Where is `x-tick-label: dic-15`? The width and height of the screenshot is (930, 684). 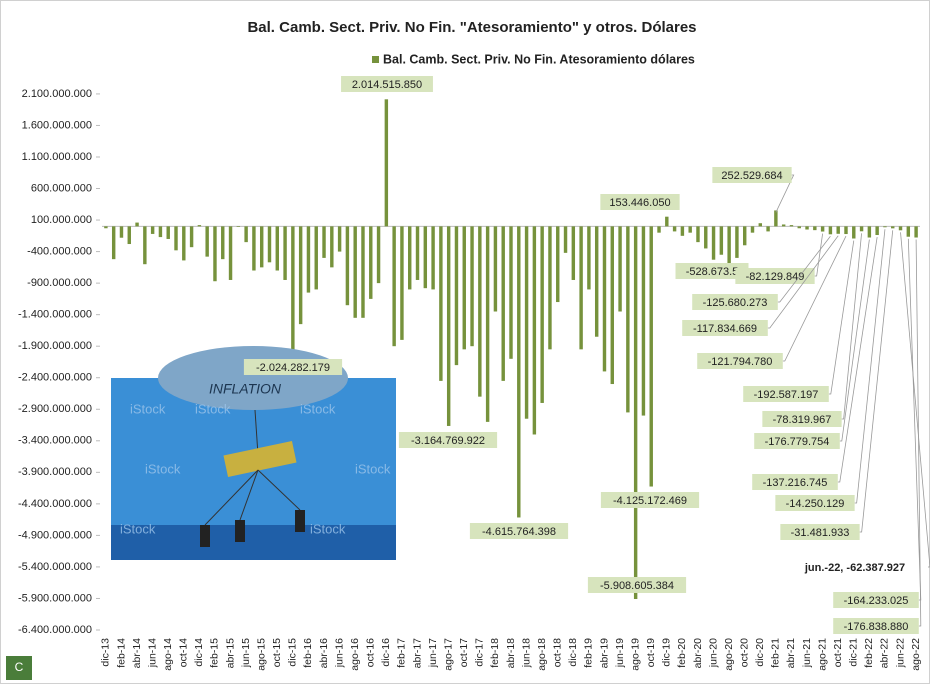
x-tick-label: dic-15 is located at coordinates (293, 652).